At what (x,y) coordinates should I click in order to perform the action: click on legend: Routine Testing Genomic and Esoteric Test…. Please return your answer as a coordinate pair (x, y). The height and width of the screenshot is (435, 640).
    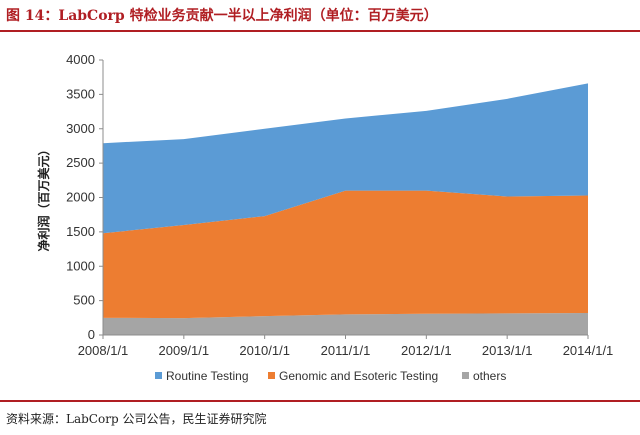
    Looking at the image, I should click on (330, 376).